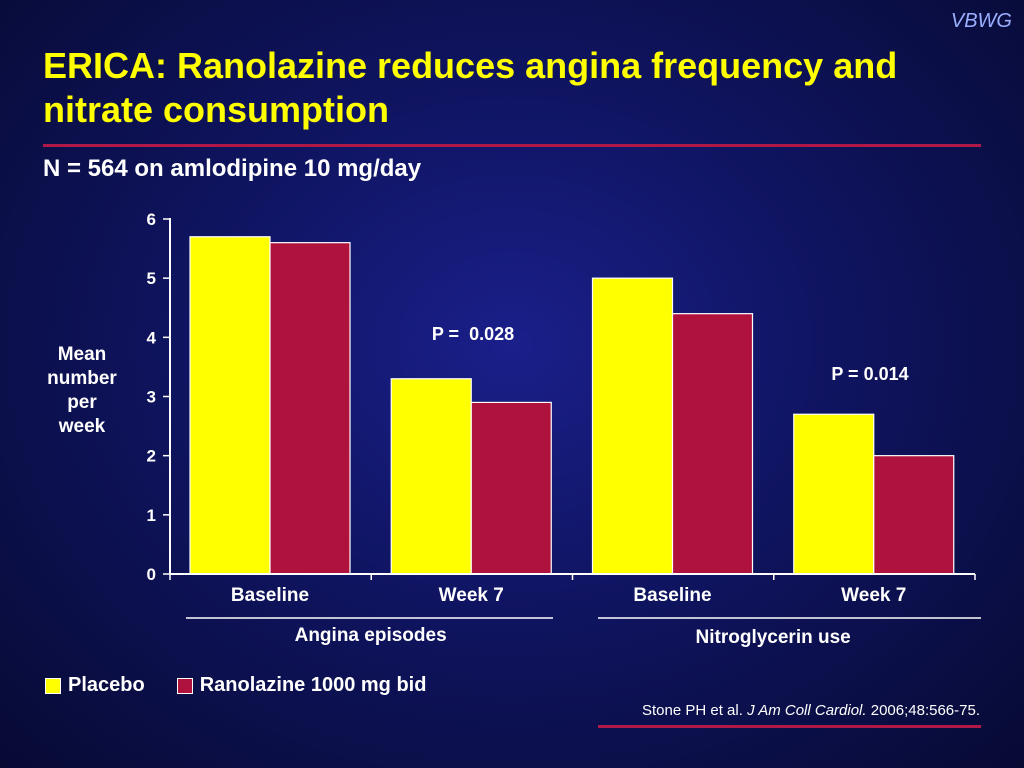 The height and width of the screenshot is (768, 1024). What do you see at coordinates (692, 710) in the screenshot?
I see `citation-authors: Stone PH et al.` at bounding box center [692, 710].